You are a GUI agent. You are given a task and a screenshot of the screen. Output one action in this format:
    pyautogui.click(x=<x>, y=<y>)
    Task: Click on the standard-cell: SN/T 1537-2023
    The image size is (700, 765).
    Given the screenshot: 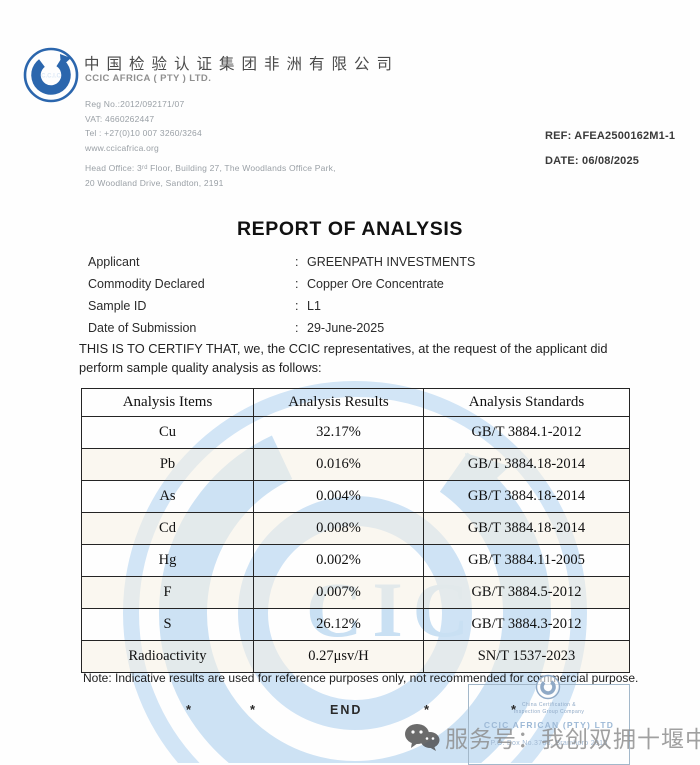 What is the action you would take?
    pyautogui.click(x=526, y=656)
    